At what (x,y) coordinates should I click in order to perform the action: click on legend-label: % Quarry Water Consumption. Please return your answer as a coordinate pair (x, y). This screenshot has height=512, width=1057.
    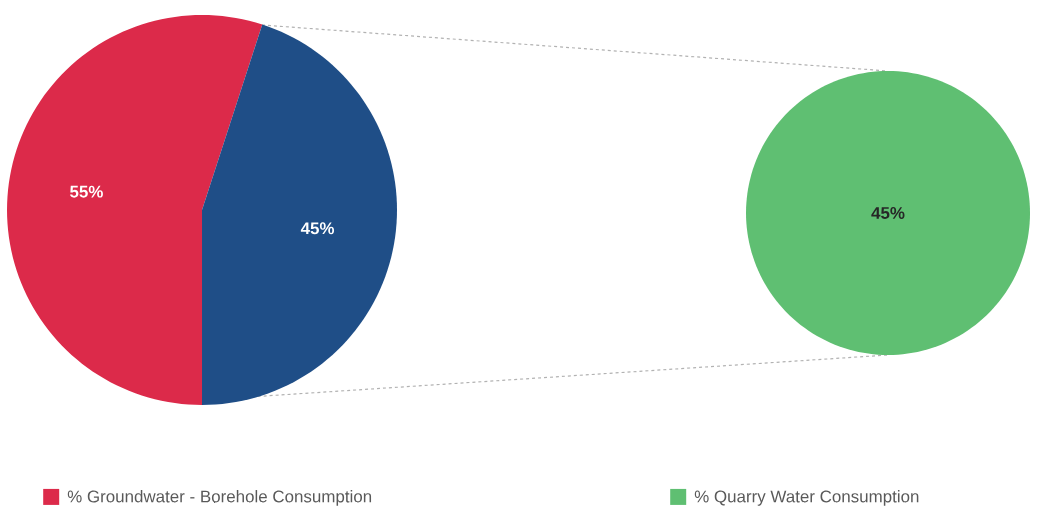
    Looking at the image, I should click on (806, 498).